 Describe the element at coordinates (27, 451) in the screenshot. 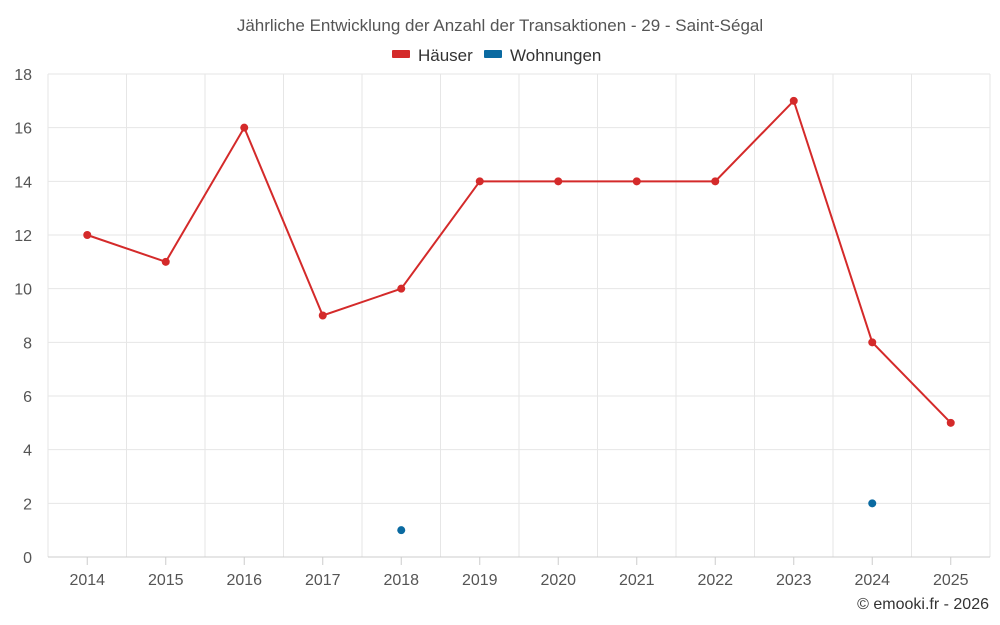

I see `y-tick-label: 4` at that location.